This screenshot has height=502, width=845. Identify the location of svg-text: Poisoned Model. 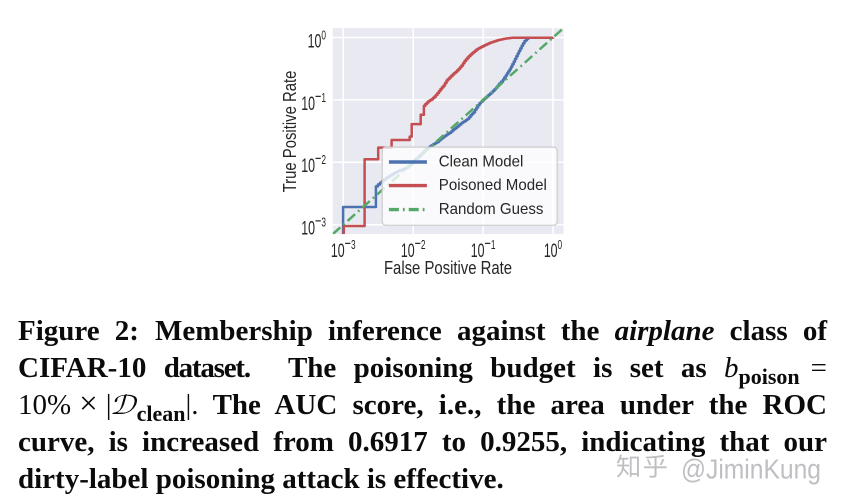
(493, 185).